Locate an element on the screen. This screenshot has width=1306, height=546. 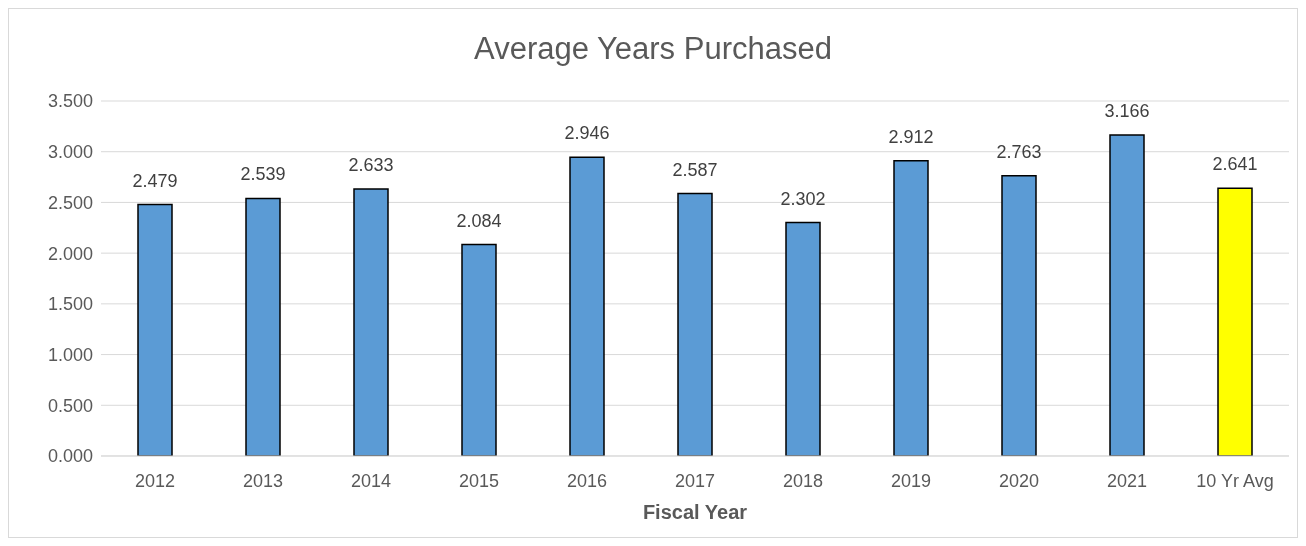
x-tick-label: 2018 is located at coordinates (803, 480).